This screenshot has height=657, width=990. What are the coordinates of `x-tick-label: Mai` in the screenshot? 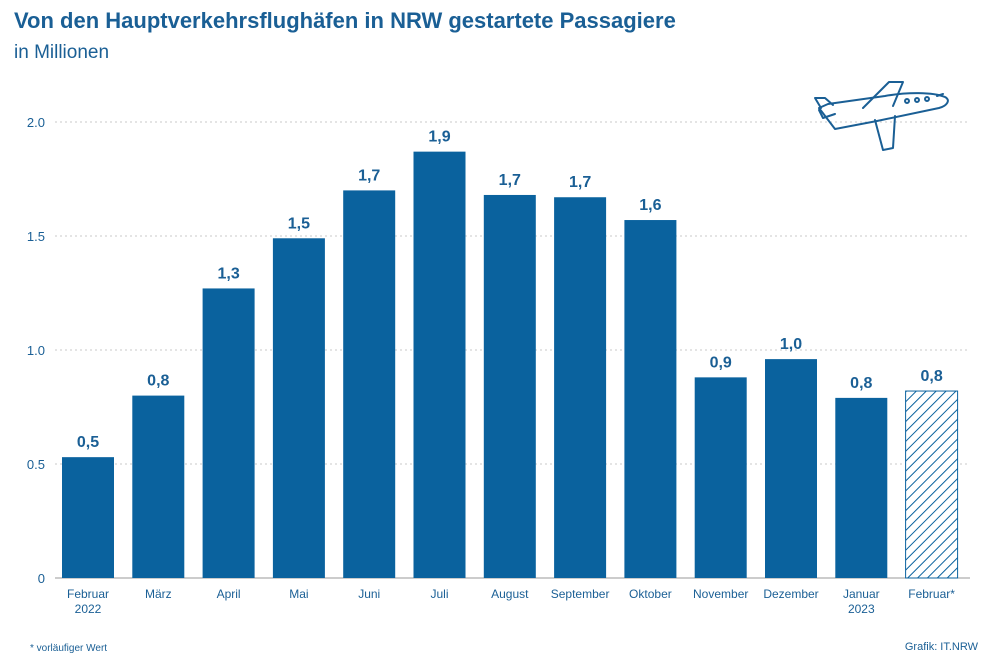 It's located at (298, 594).